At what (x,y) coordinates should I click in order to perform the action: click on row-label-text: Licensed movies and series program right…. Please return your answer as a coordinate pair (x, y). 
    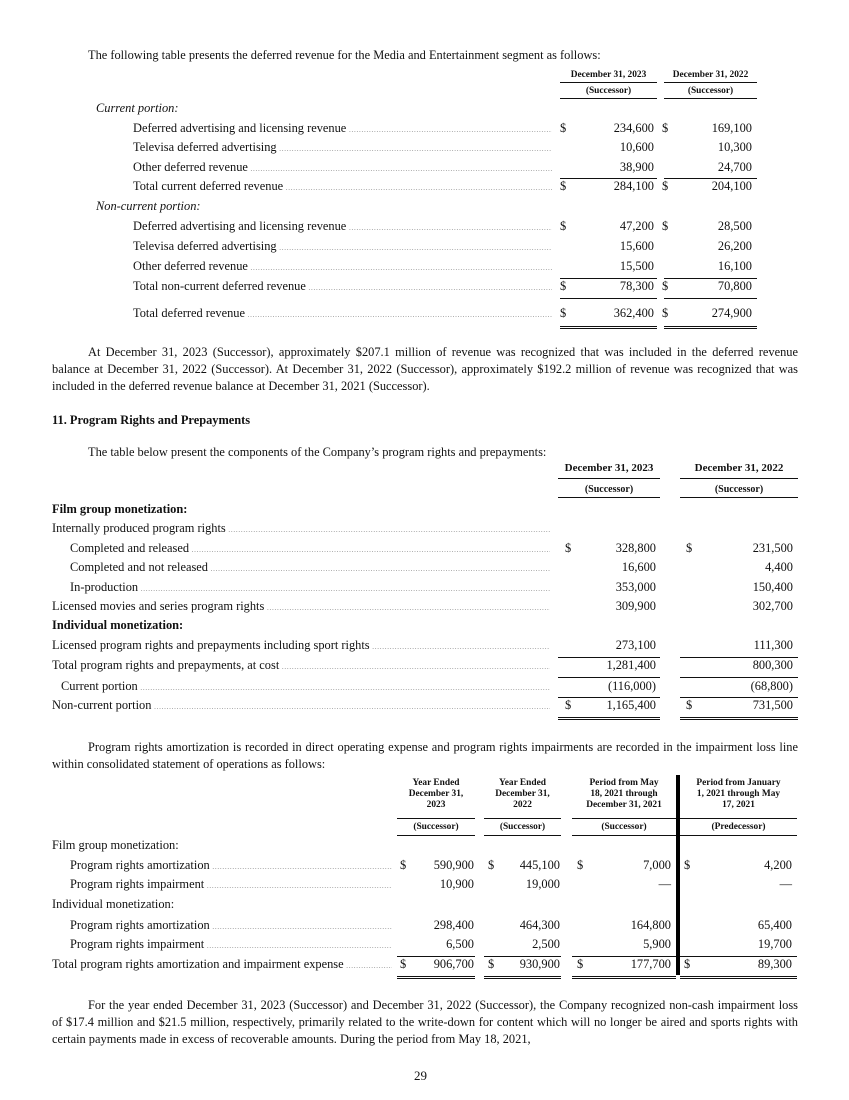
    Looking at the image, I should click on (158, 606).